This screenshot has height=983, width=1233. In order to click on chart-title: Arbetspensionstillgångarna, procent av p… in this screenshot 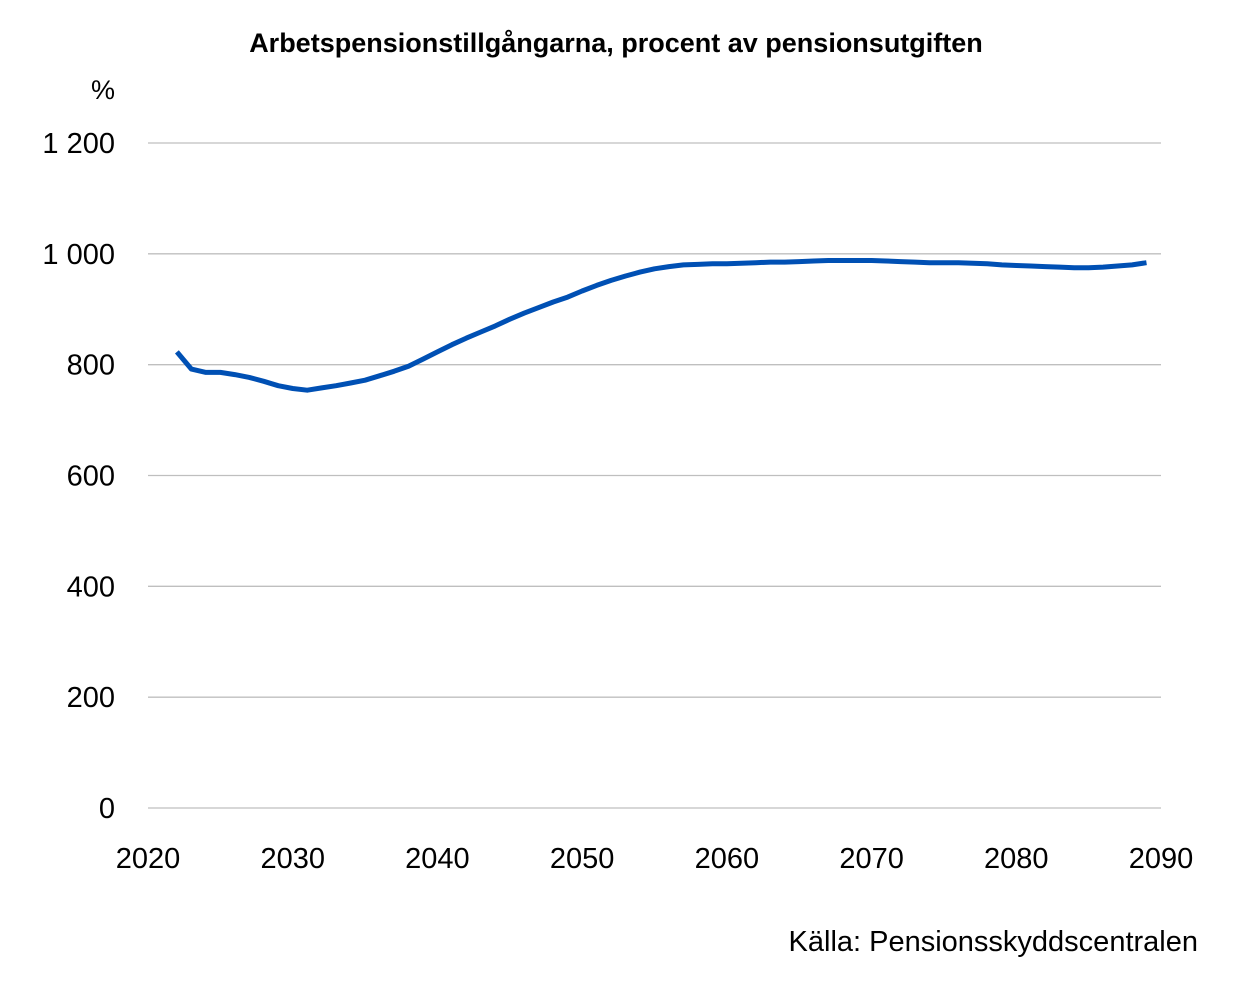, I will do `click(616, 43)`.